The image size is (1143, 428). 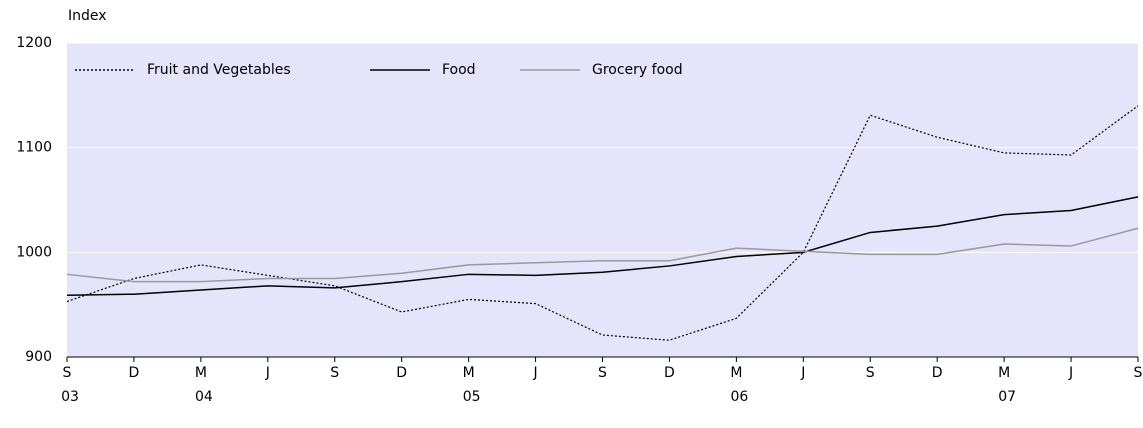 What do you see at coordinates (204, 397) in the screenshot?
I see `x-year-label: 04` at bounding box center [204, 397].